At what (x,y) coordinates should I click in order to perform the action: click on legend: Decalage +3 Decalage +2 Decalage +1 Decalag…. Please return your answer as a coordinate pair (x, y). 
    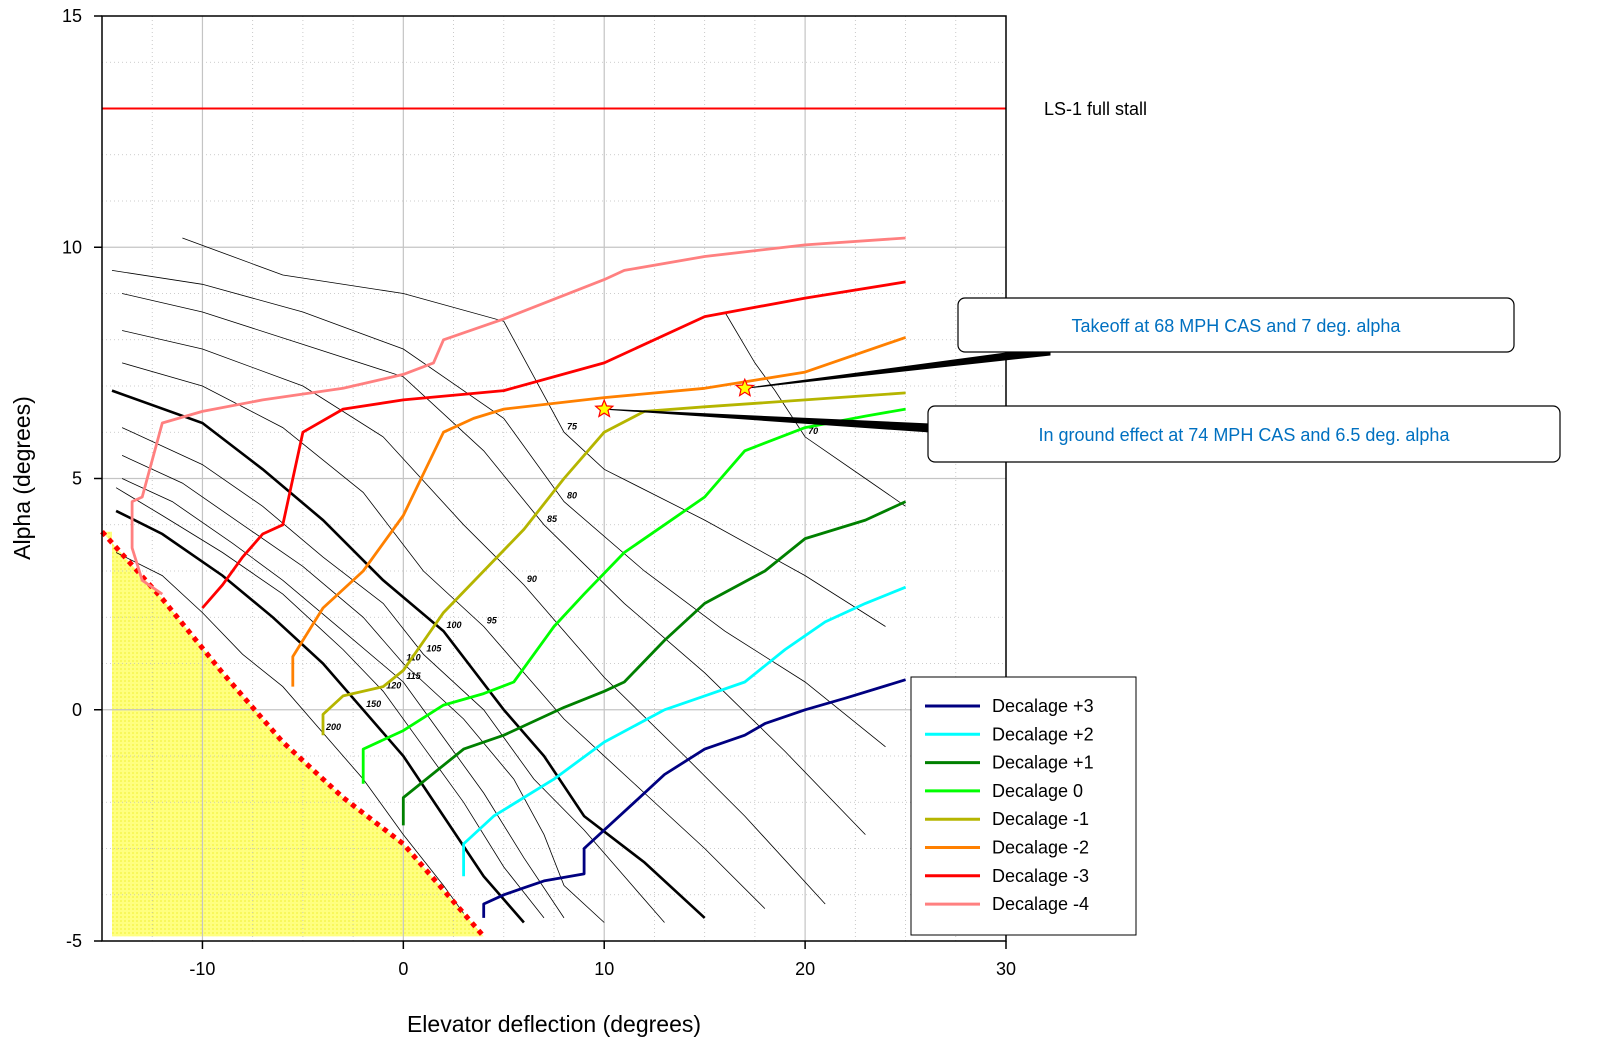
    Looking at the image, I should click on (1023, 806).